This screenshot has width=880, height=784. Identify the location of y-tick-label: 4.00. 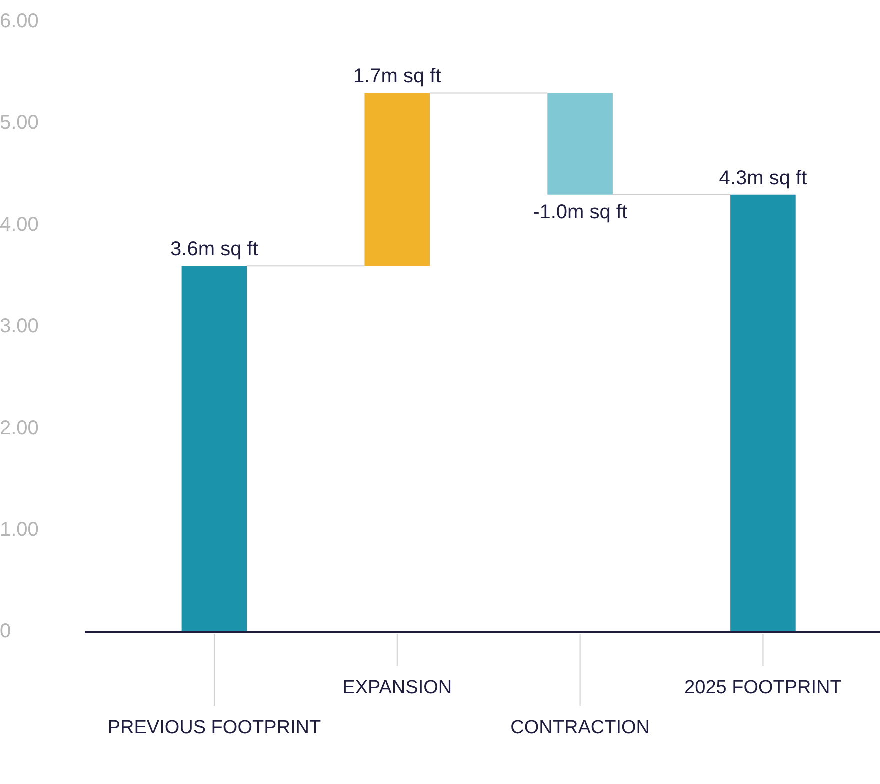
(19, 225).